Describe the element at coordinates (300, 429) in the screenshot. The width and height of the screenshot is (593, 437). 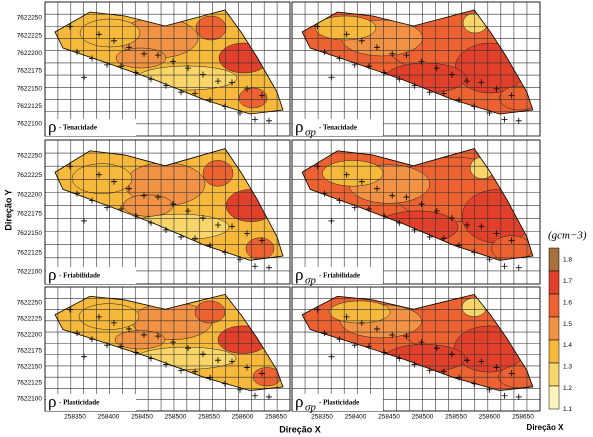
I see `x-axis-label: Direção X` at that location.